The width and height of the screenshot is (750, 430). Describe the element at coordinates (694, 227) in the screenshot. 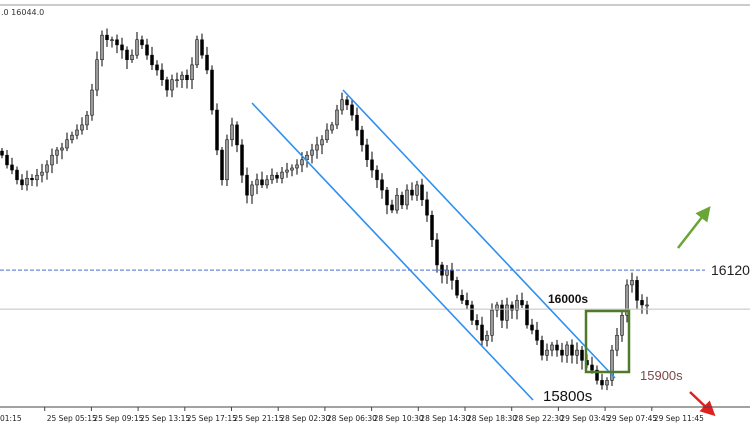

I see `up-arrow-icon` at that location.